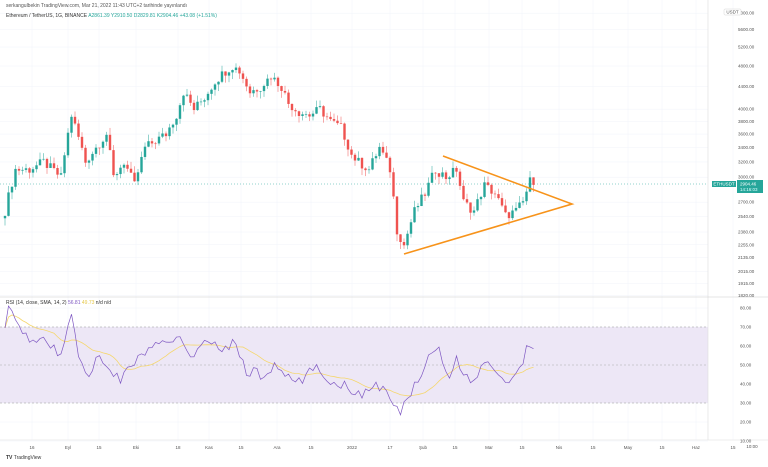 The image size is (768, 467). What do you see at coordinates (746, 86) in the screenshot?
I see `price-tick: 4400.00` at bounding box center [746, 86].